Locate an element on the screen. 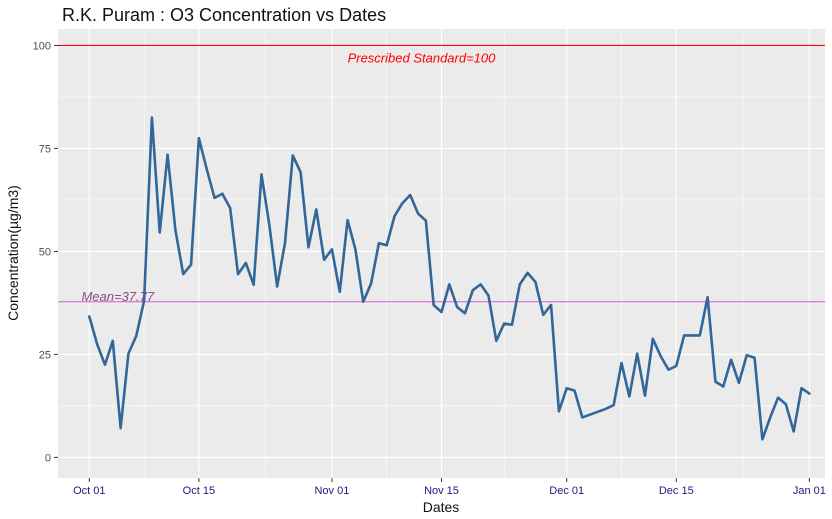 This screenshot has width=832, height=519. x-axis-title: Dates is located at coordinates (441, 507).